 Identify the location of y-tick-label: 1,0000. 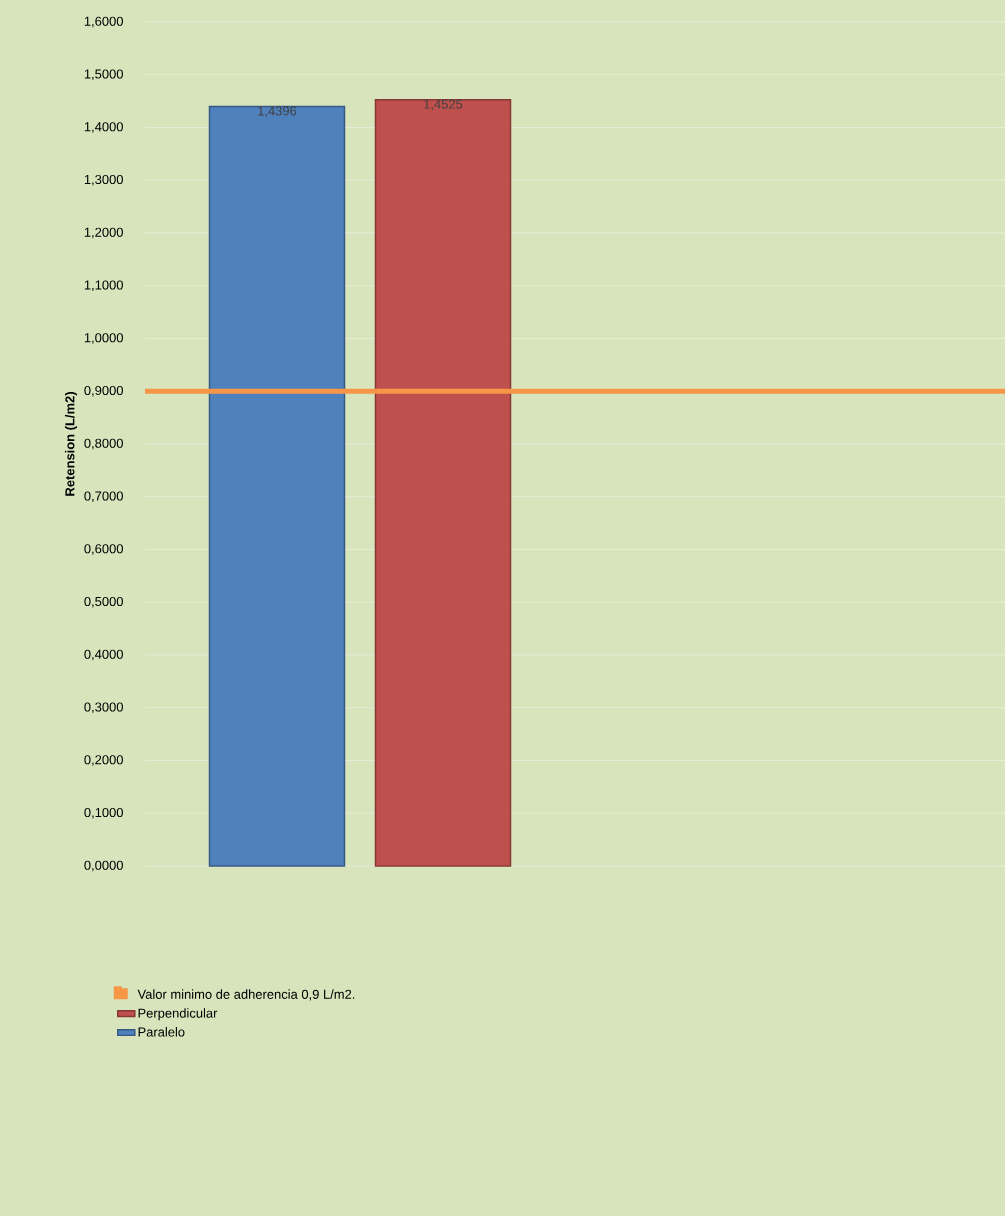
(103, 338).